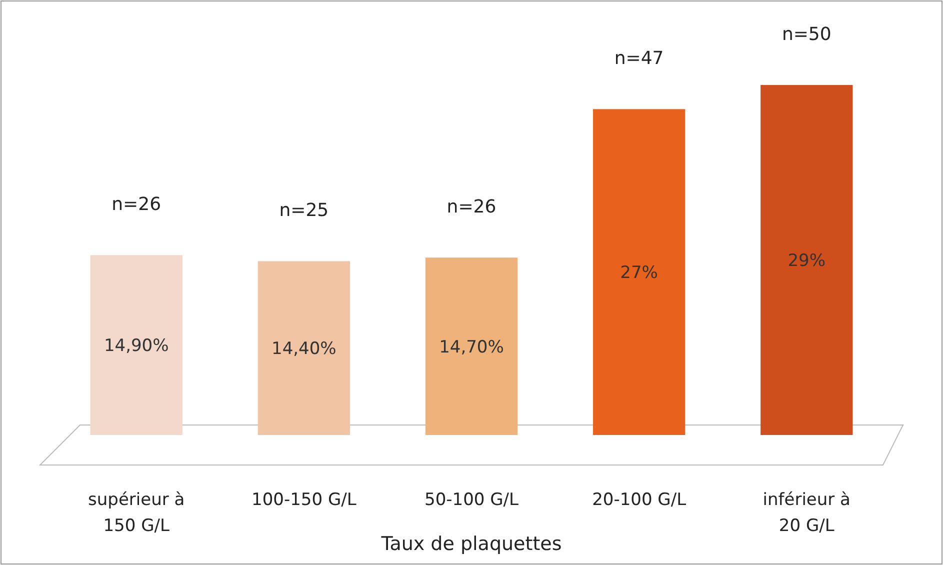 The width and height of the screenshot is (943, 565). I want to click on annotation: n=25, so click(304, 211).